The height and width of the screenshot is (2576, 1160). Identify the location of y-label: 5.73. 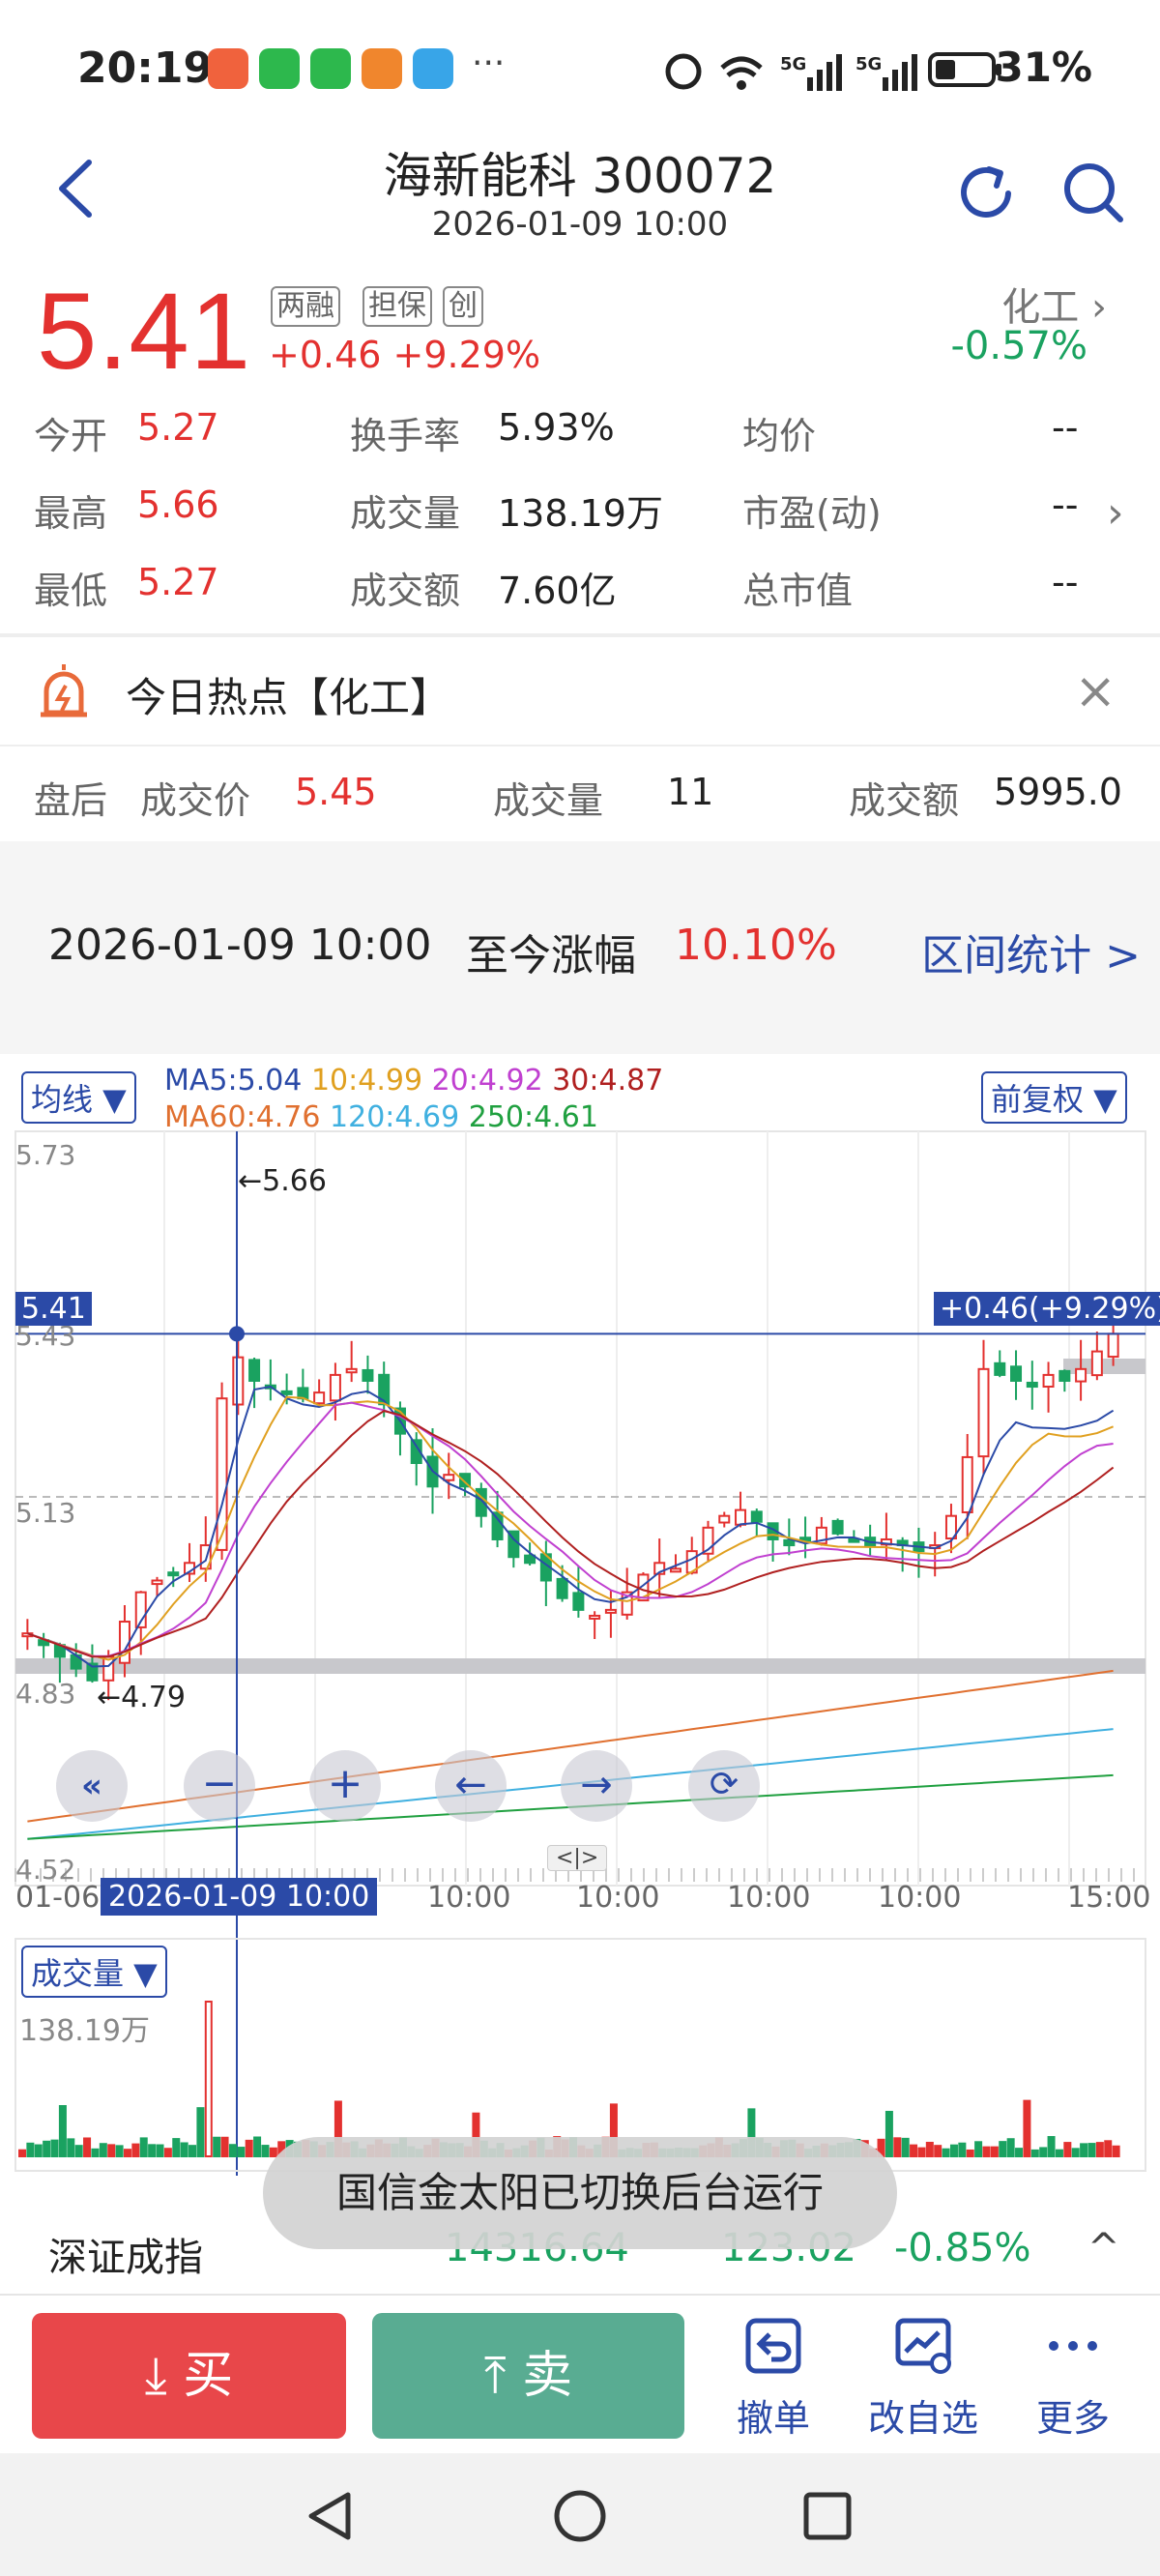
(45, 1155).